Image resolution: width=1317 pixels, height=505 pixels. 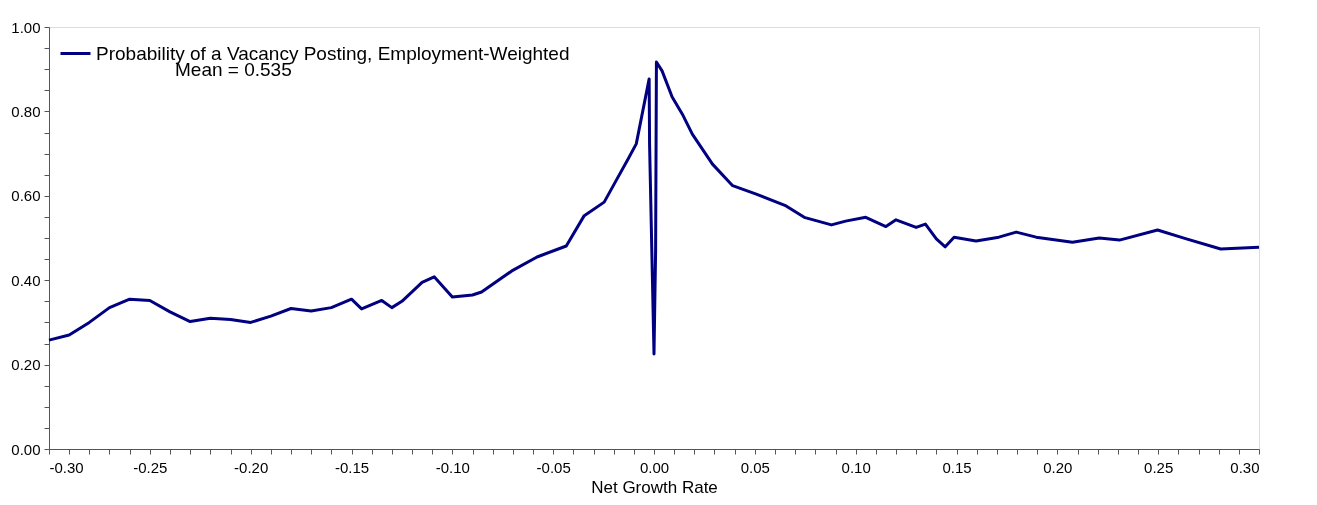 I want to click on y-tick-label: 1.00, so click(x=26, y=27).